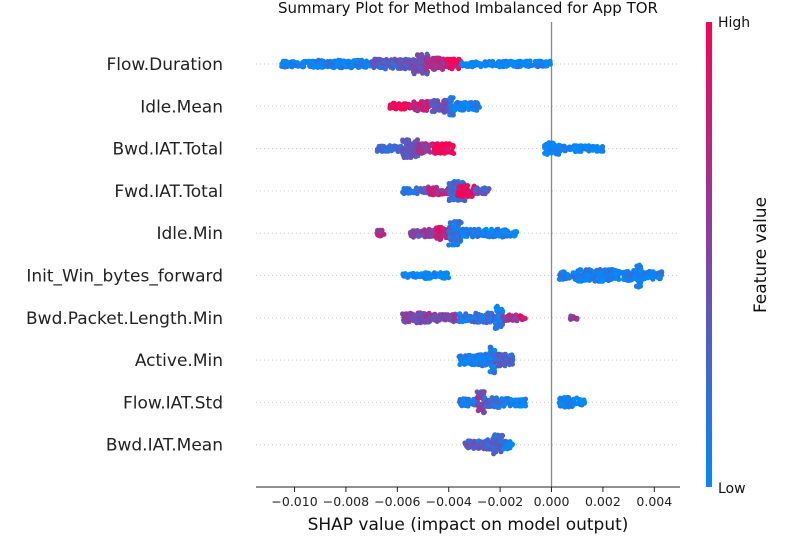 The height and width of the screenshot is (550, 800). I want to click on colorbar-low-label: Low, so click(732, 489).